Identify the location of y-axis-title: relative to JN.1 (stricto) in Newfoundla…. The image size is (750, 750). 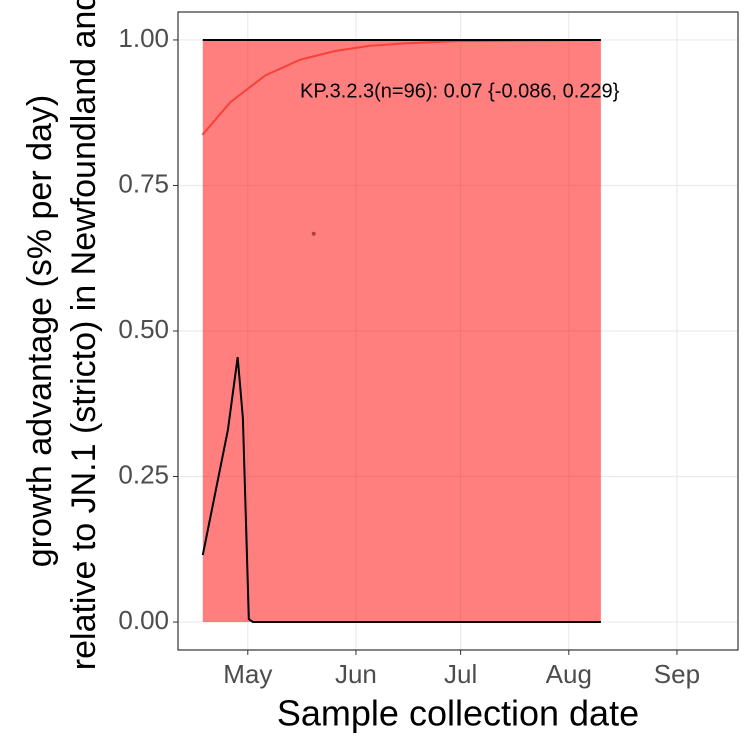
(84, 335).